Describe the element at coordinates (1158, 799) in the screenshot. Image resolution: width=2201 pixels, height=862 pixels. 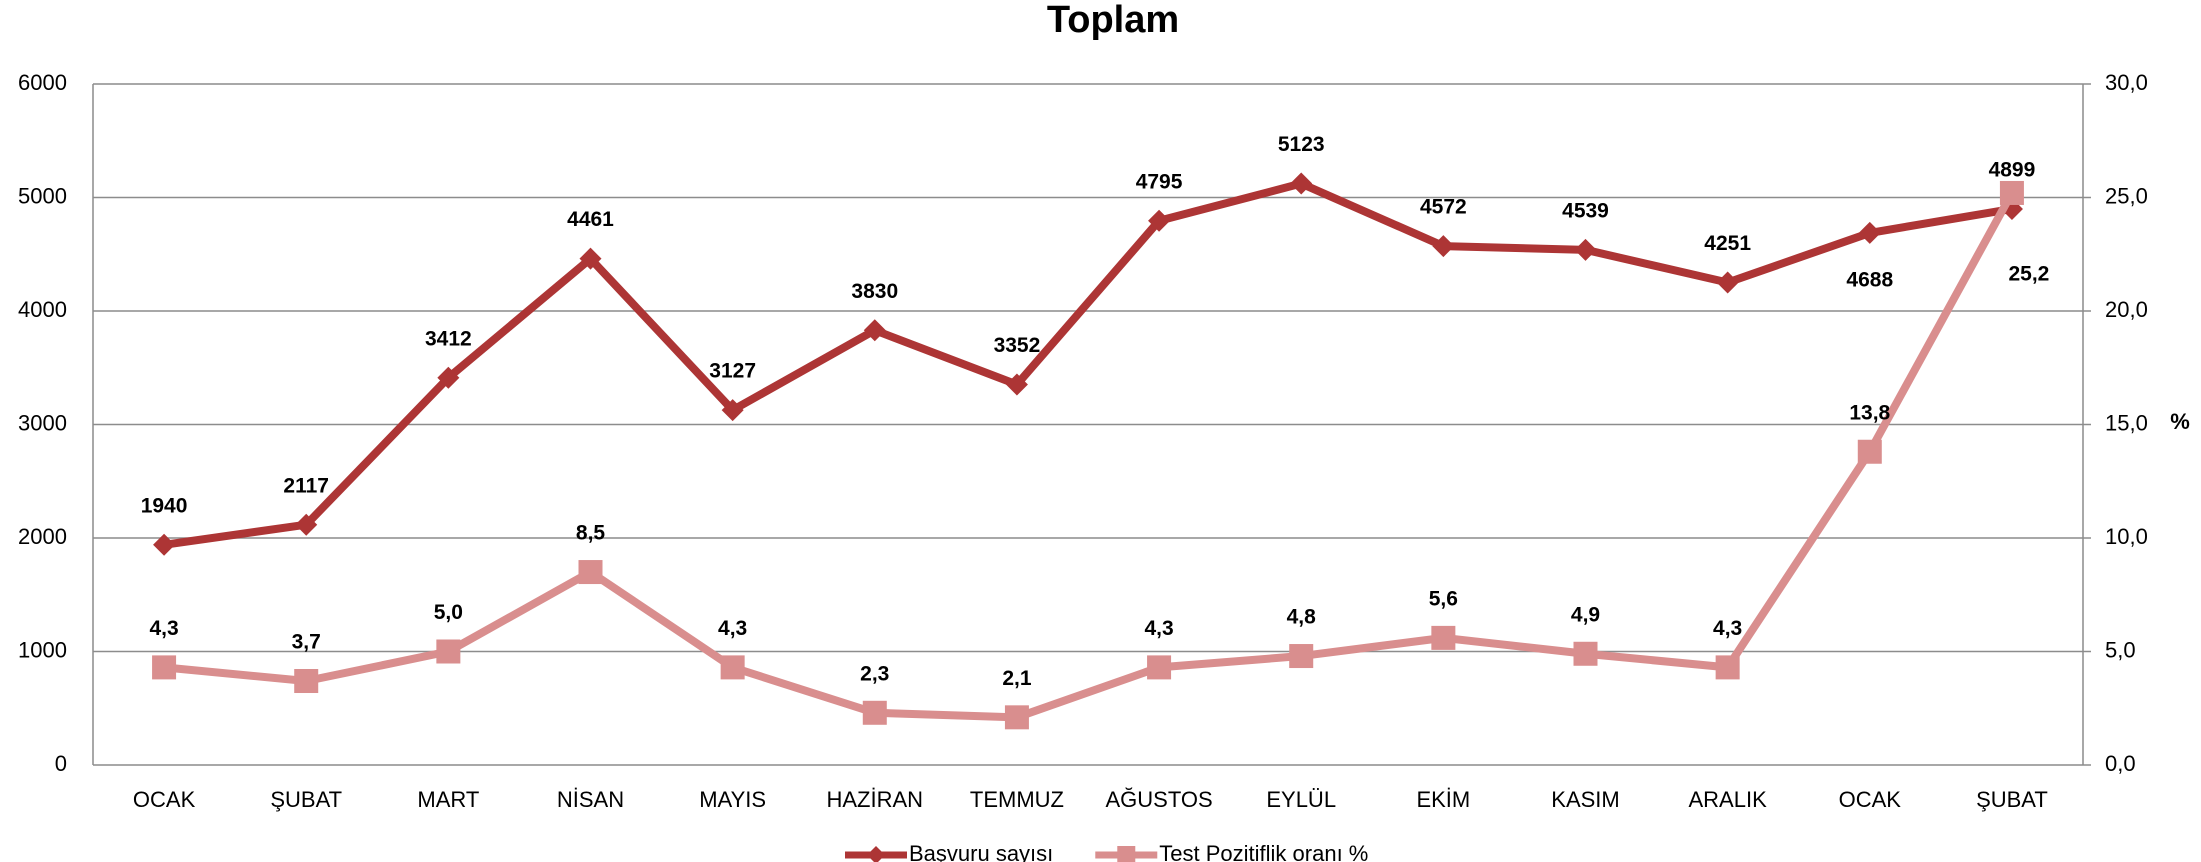
I see `x-tick-label: AĞUSTOS` at that location.